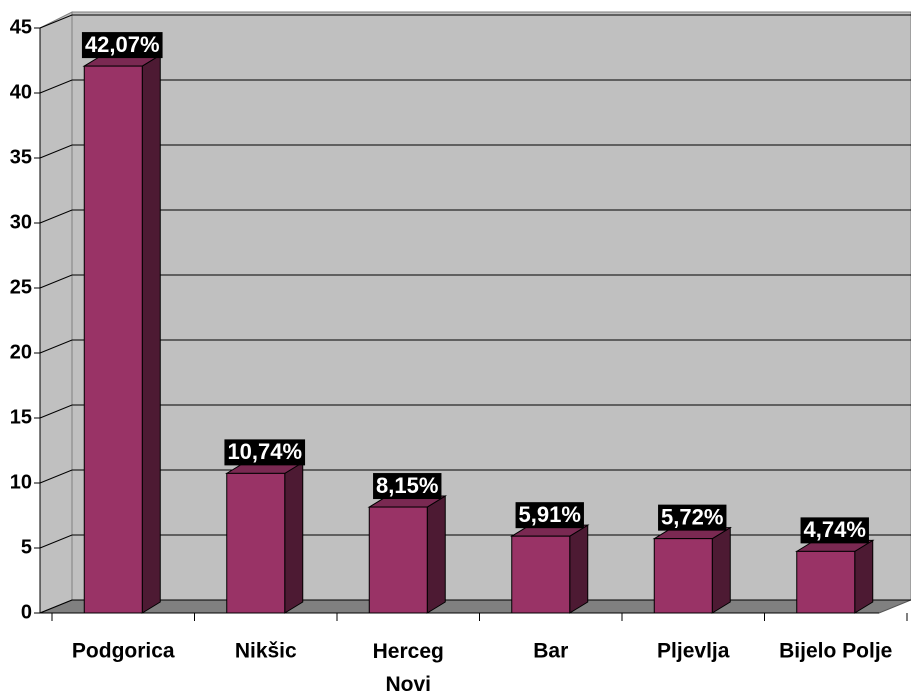 Image resolution: width=911 pixels, height=693 pixels. I want to click on y-tick-label: 20, so click(21, 352).